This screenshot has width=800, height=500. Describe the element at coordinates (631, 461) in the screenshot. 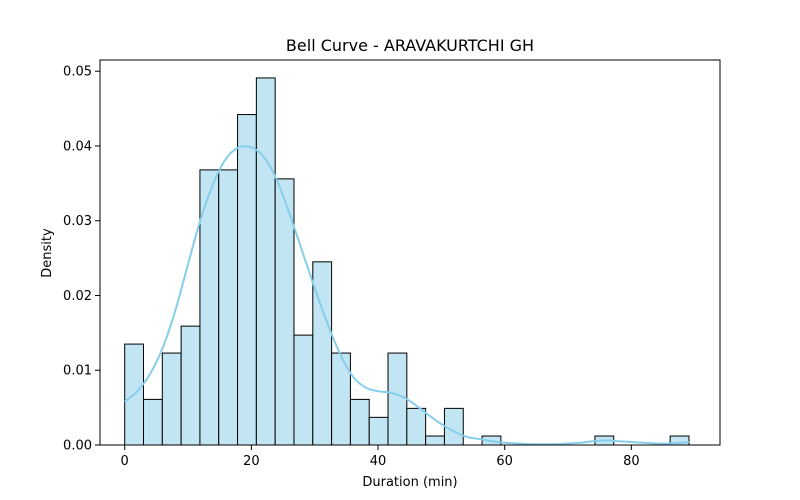

I see `x-tick-label: 80` at that location.